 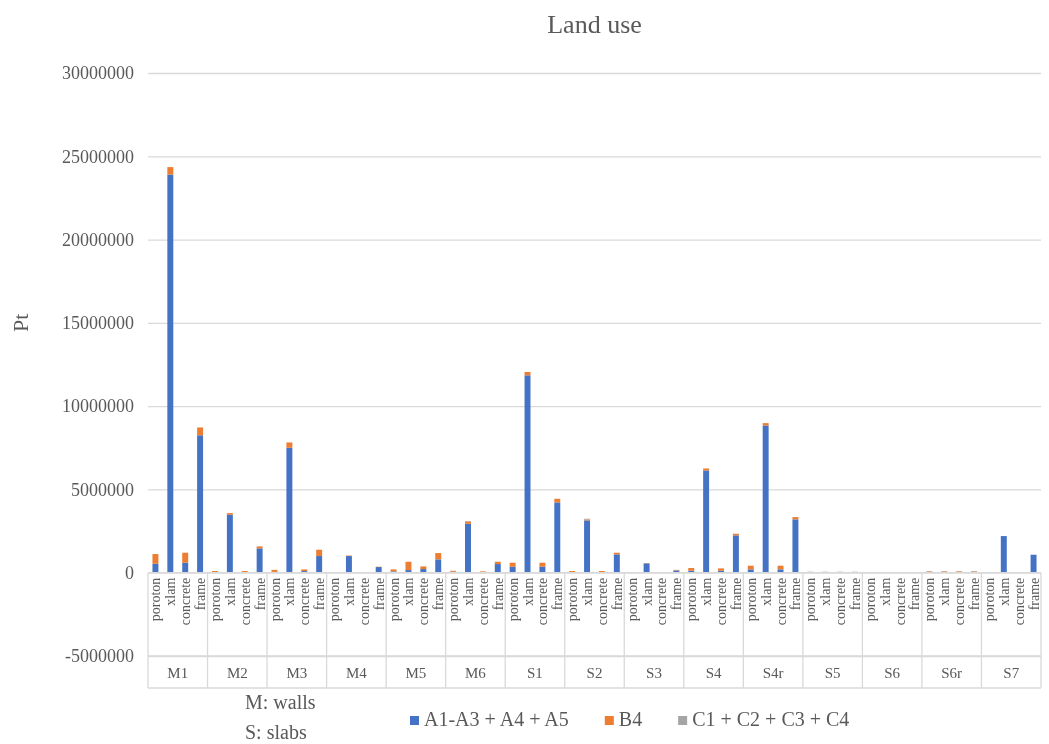 What do you see at coordinates (99, 656) in the screenshot?
I see `y-tick-label: -5000000` at bounding box center [99, 656].